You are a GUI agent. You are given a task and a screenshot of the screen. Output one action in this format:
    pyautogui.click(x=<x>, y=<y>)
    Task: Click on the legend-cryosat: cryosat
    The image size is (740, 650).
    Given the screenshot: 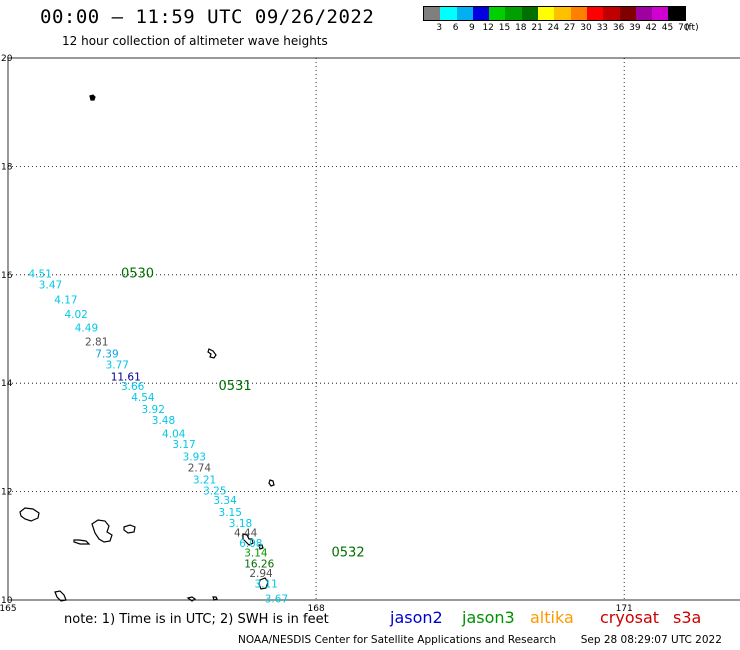 What is the action you would take?
    pyautogui.click(x=630, y=617)
    